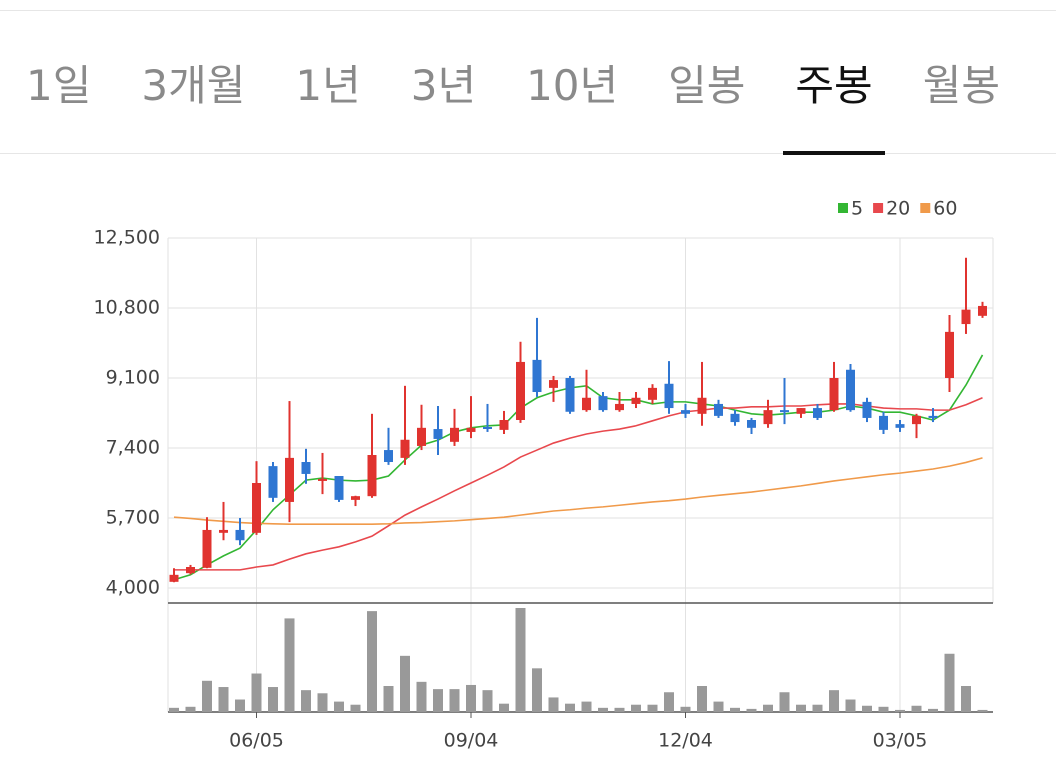 This screenshot has width=1056, height=775. Describe the element at coordinates (925, 208) in the screenshot. I see `legend-swatch` at that location.